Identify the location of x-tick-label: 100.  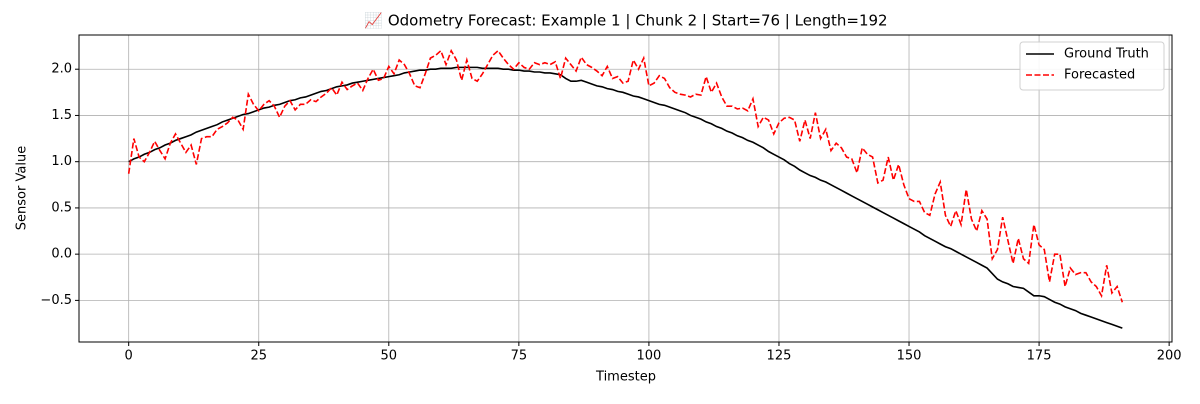
(648, 356).